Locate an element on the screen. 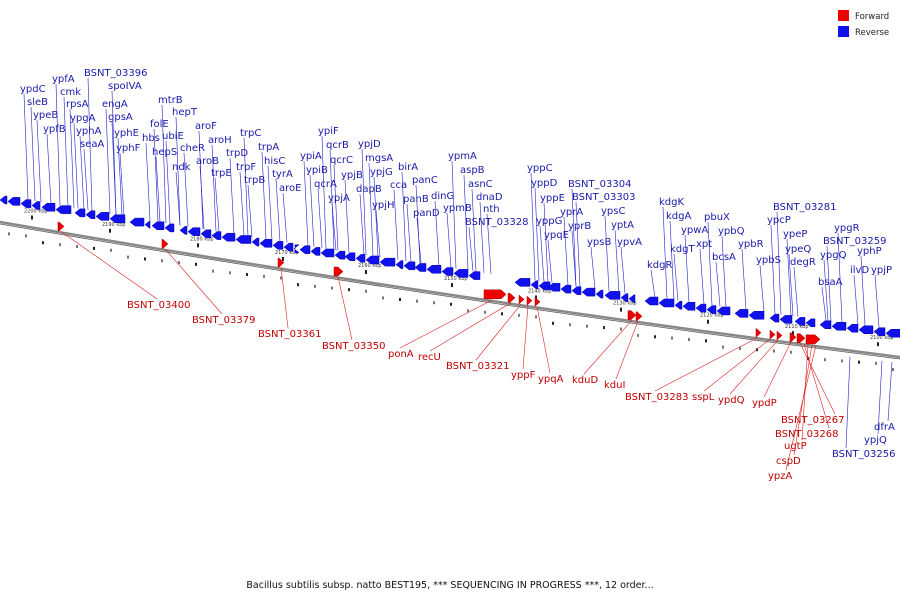  reverse-gene-label: yphE is located at coordinates (126, 133).